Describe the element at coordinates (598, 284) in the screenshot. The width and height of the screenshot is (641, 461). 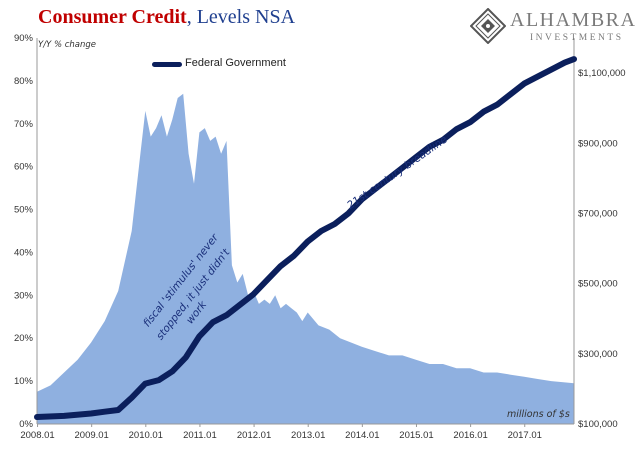
I see `right-tick-label: $500,000` at that location.